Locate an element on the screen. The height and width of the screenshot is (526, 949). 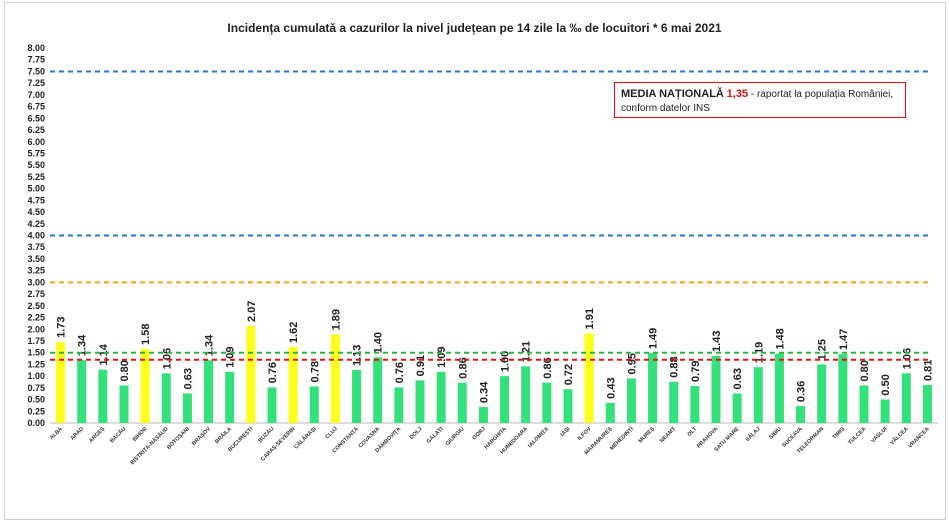
y-tick-label: 6.75 is located at coordinates (36, 107).